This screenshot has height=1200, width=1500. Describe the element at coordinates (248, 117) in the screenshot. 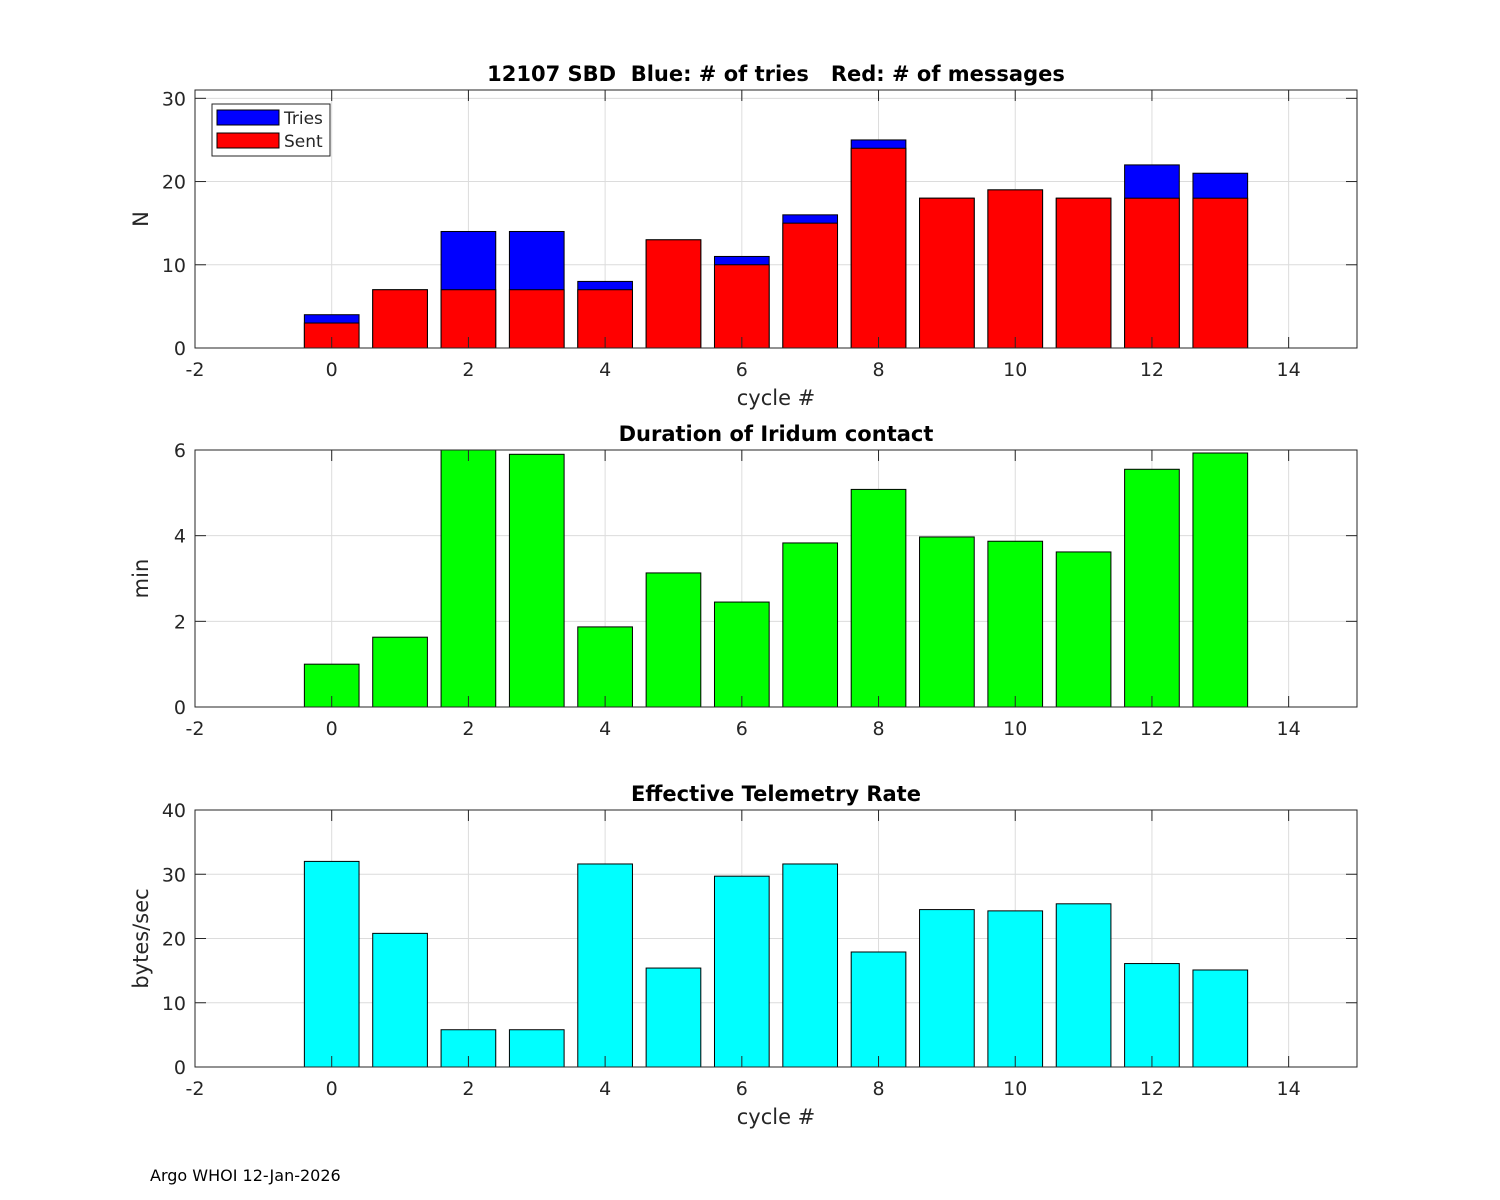

I see `legend-swatch-tries` at that location.